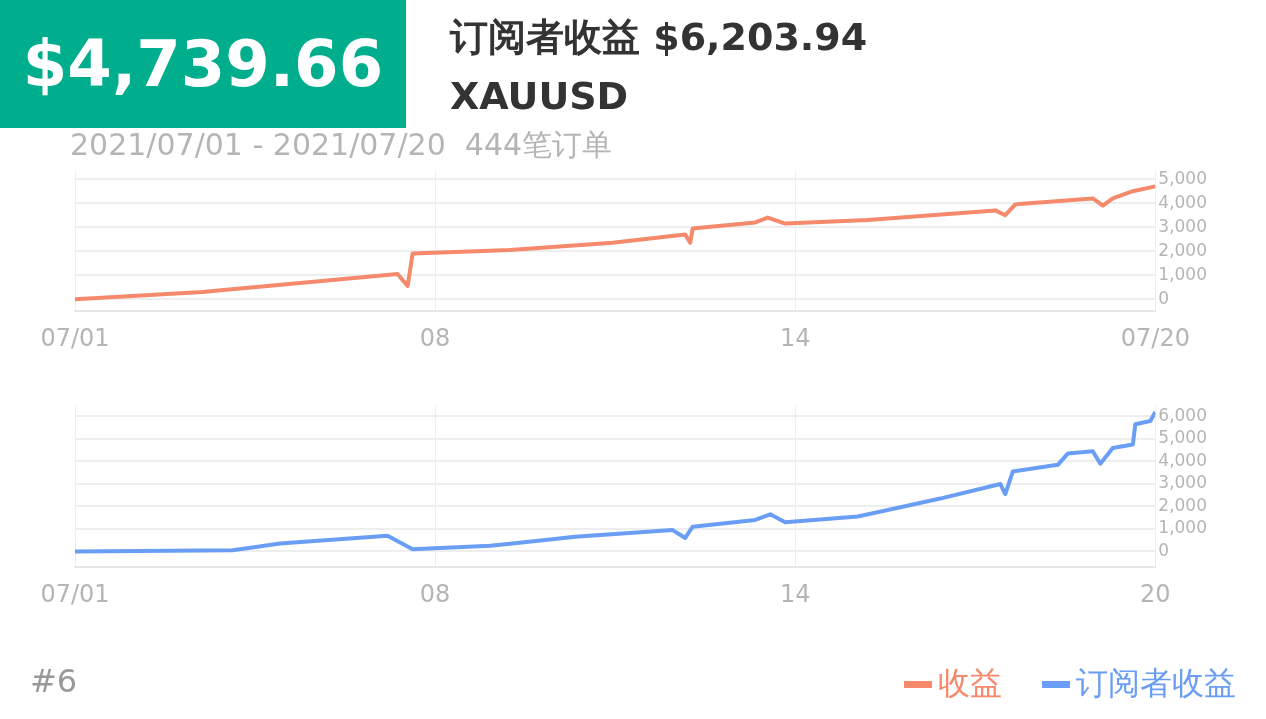  Describe the element at coordinates (203, 64) in the screenshot. I see `text: $4,739.66` at that location.